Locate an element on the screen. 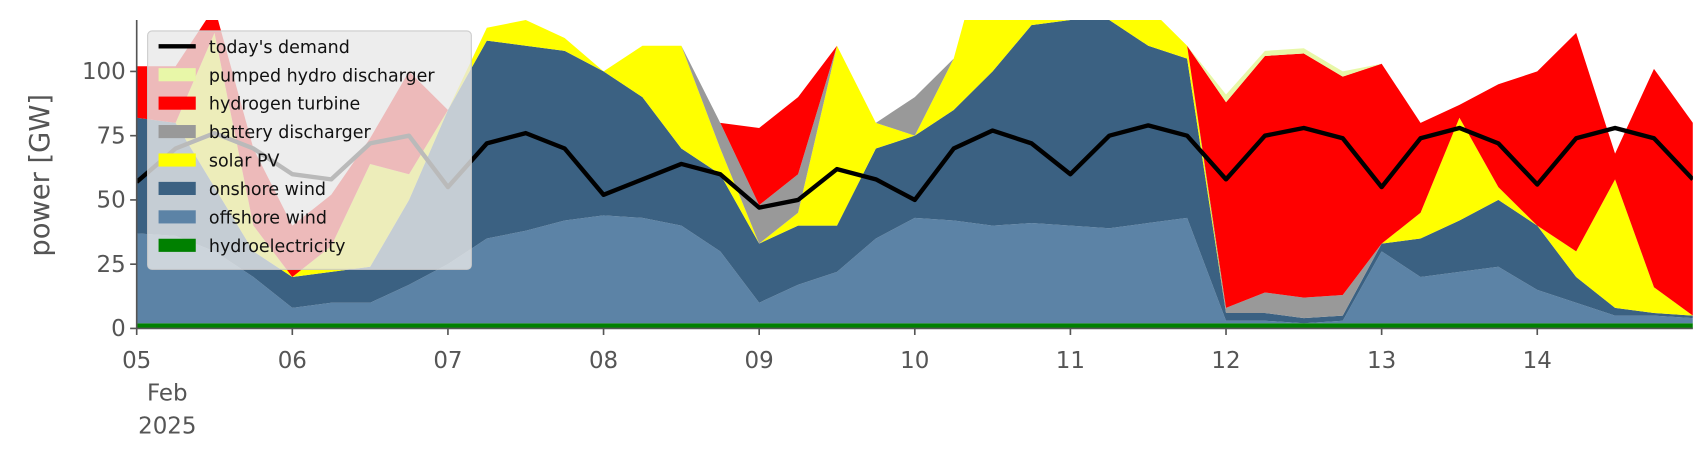  y-tick-label: 100 is located at coordinates (104, 72).